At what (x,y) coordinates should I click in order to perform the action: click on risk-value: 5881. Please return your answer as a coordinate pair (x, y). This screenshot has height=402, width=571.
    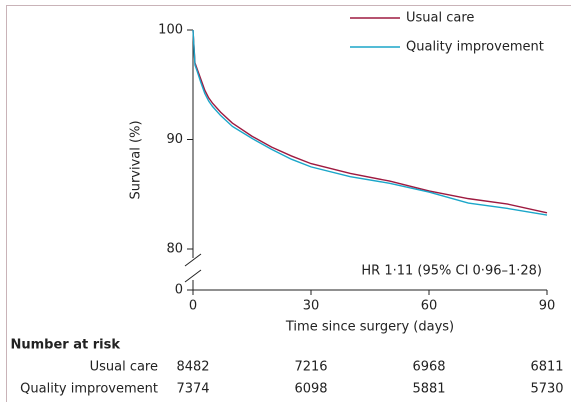
    Looking at the image, I should click on (428, 389).